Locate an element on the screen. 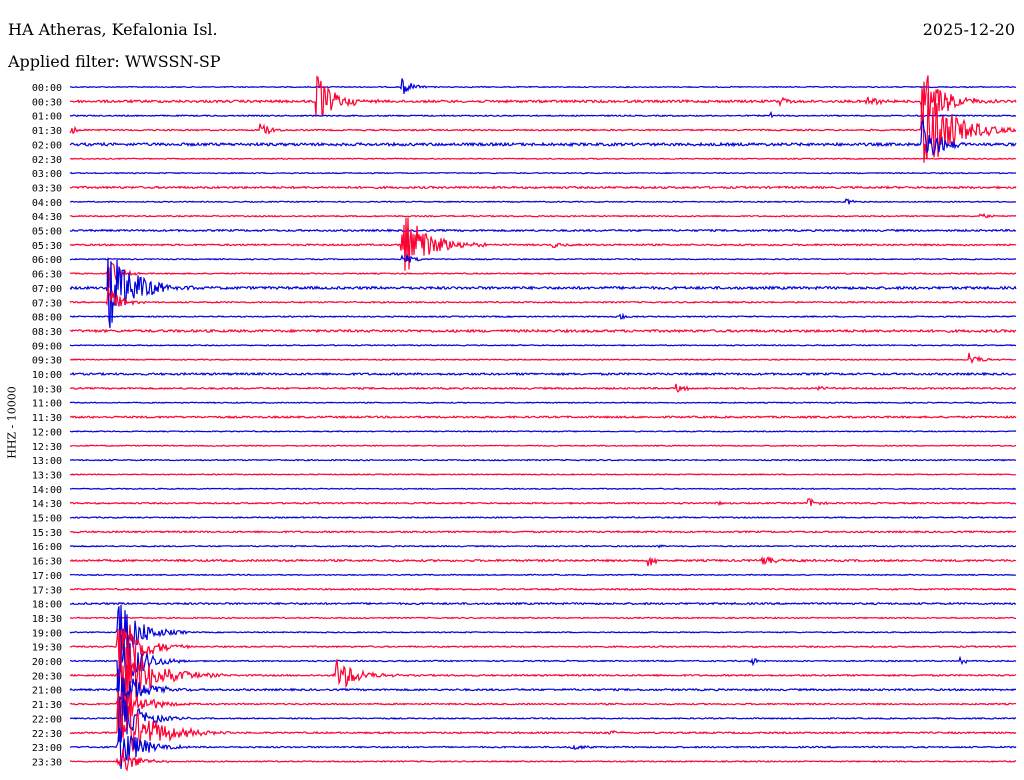 This screenshot has height=780, width=1024. time-label-1730: 17:30 is located at coordinates (47, 590).